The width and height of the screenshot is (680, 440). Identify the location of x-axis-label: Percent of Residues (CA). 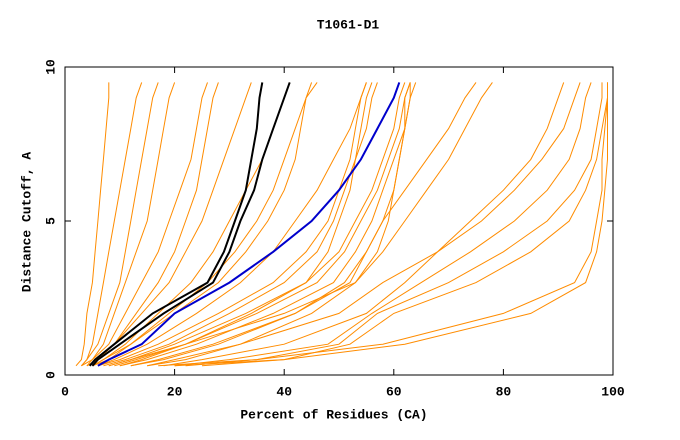
(333, 414).